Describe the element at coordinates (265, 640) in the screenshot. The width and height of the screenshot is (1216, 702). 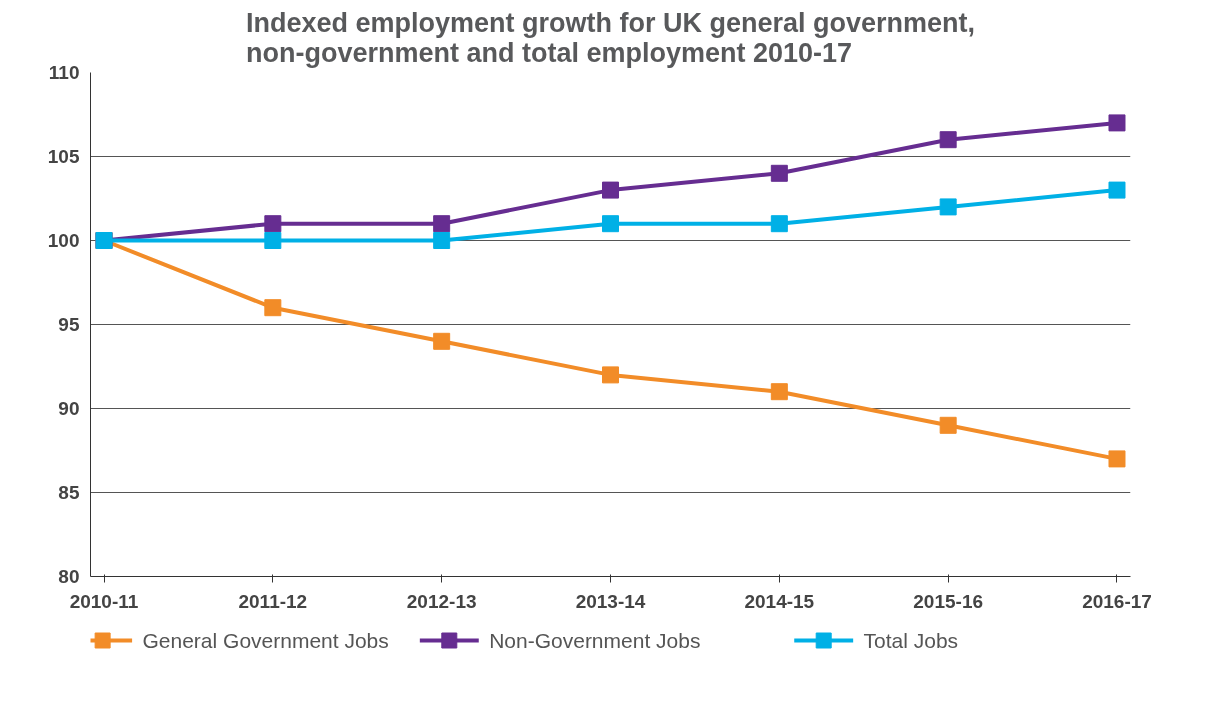
I see `legend-label: General Government Jobs` at that location.